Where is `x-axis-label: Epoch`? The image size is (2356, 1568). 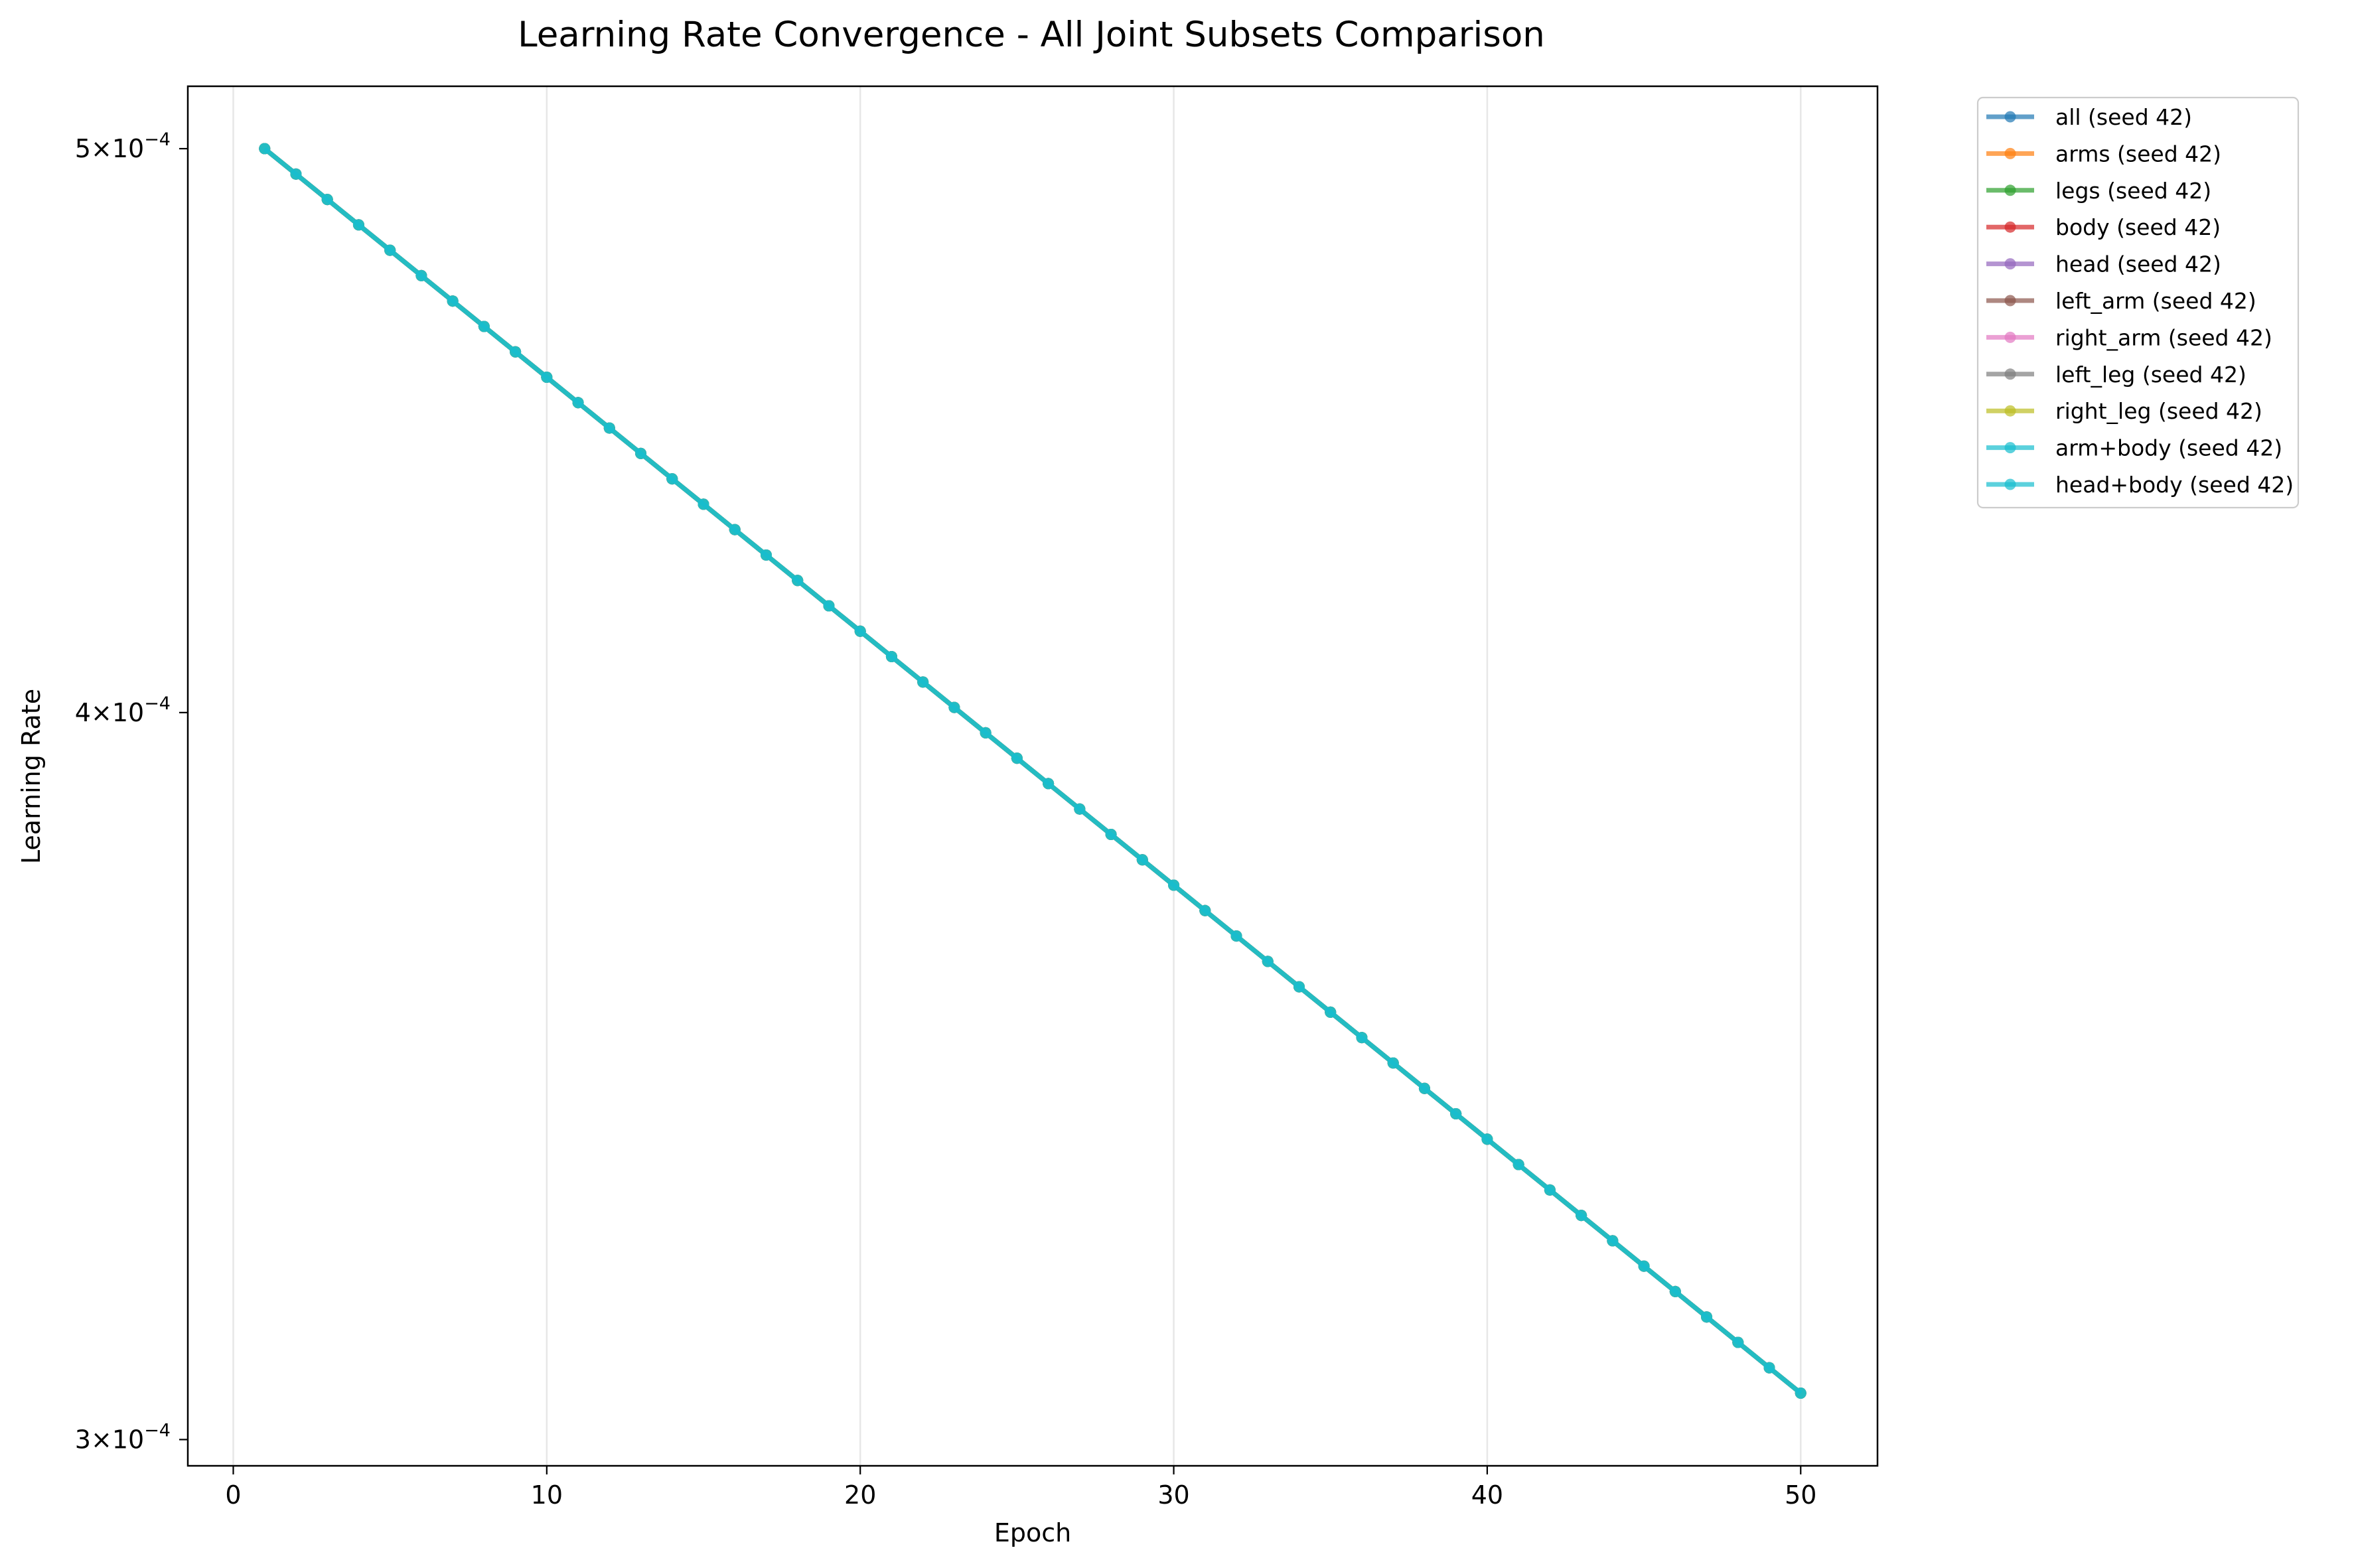
x-axis-label: Epoch is located at coordinates (1032, 1532).